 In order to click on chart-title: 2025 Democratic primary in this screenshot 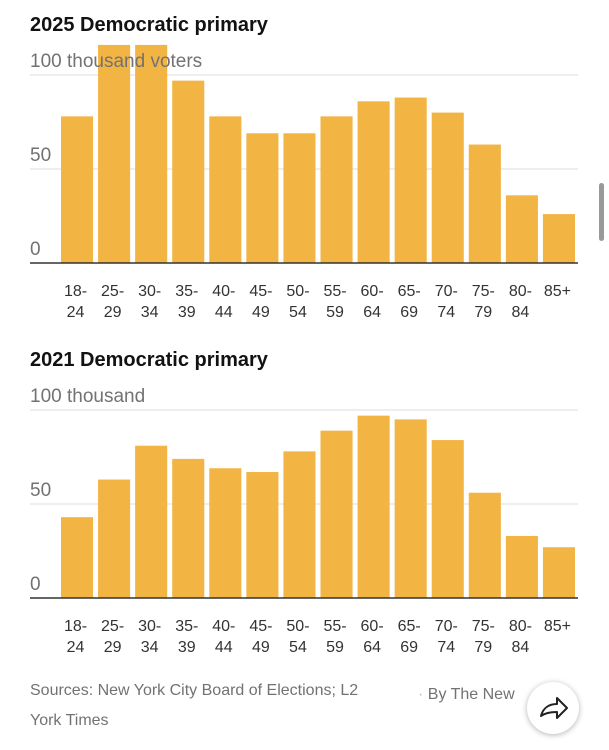, I will do `click(149, 25)`.